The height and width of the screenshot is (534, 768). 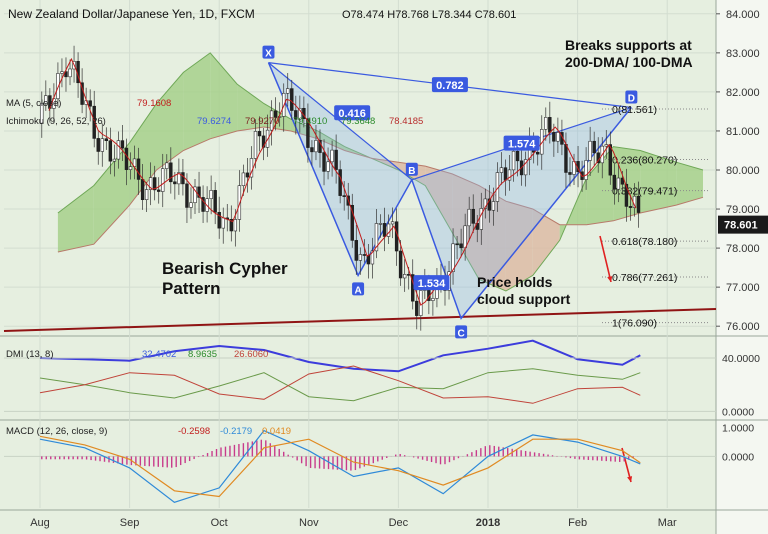 What do you see at coordinates (159, 354) in the screenshot?
I see `dmi-value: 32.4702` at bounding box center [159, 354].